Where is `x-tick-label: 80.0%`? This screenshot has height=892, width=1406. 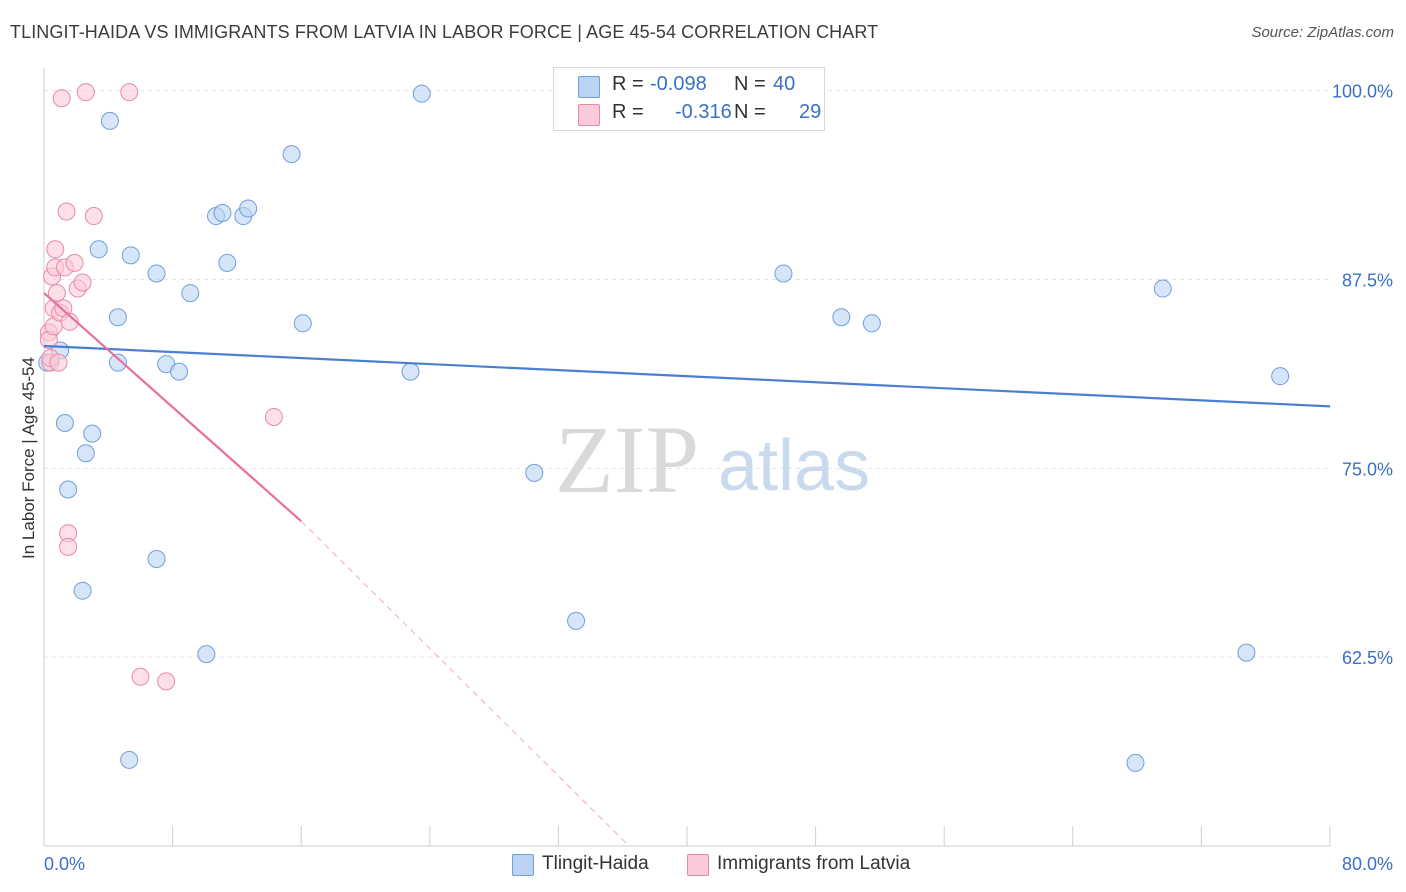
x-tick-label: 80.0% is located at coordinates (1367, 864).